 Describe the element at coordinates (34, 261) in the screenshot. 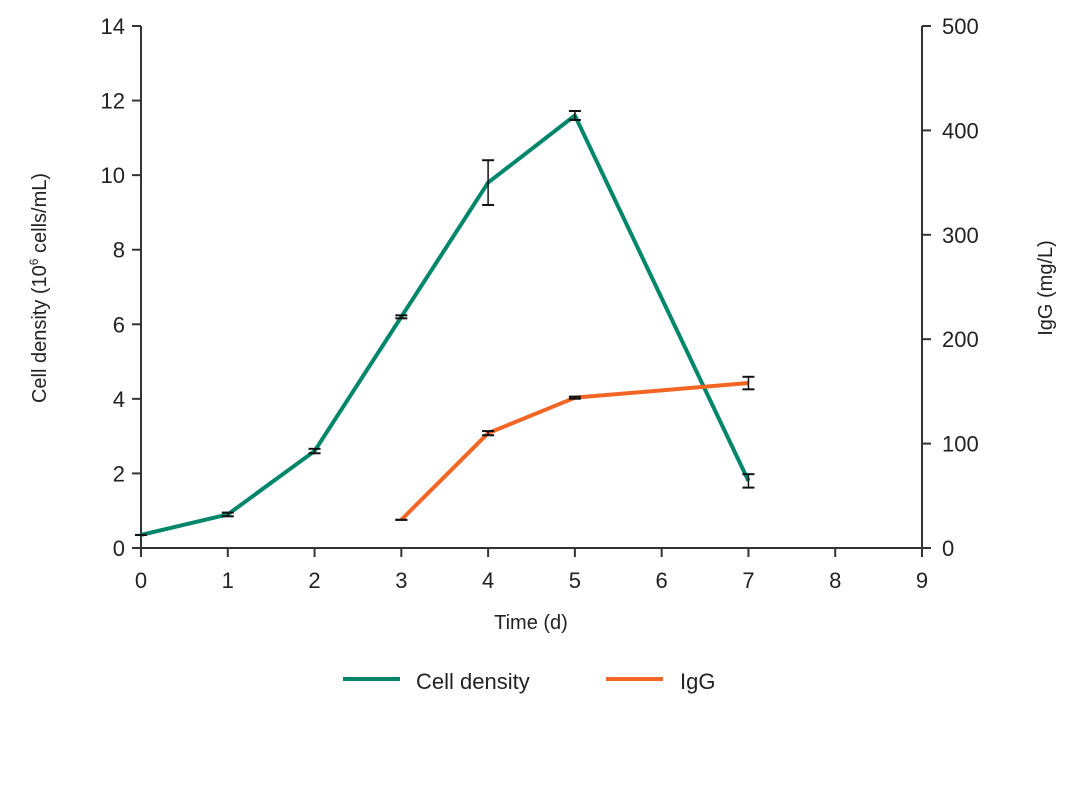

I see `y-left-title-superscript: 6` at that location.